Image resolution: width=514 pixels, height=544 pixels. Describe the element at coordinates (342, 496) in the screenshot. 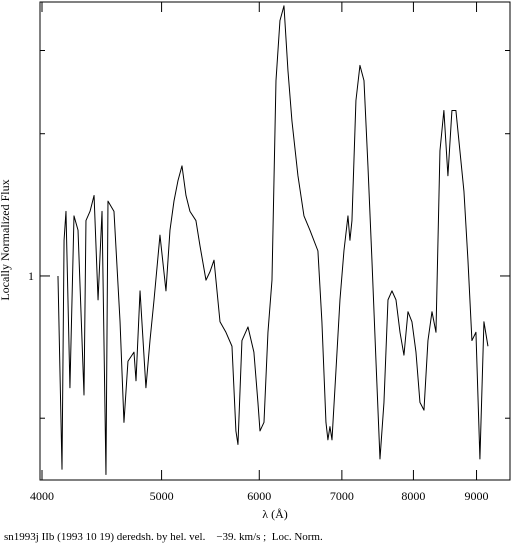

I see `x-tick-label: 7000` at that location.